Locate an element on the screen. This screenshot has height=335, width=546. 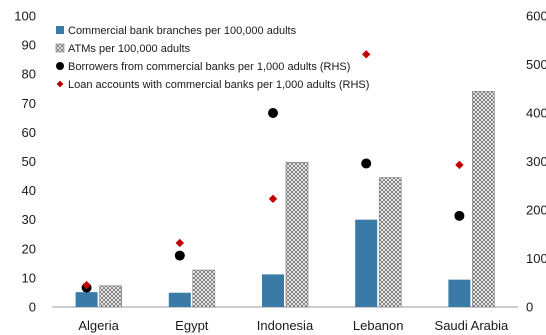
y-left-tick-label: 60 is located at coordinates (29, 132).